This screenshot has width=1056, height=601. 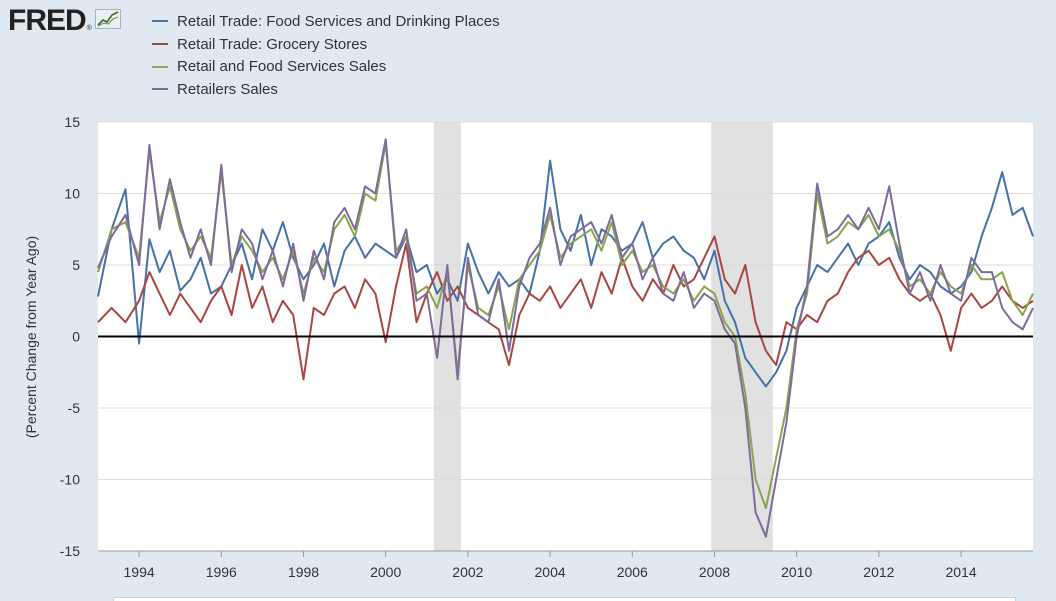 What do you see at coordinates (70, 551) in the screenshot?
I see `y-tick-label: -15` at bounding box center [70, 551].